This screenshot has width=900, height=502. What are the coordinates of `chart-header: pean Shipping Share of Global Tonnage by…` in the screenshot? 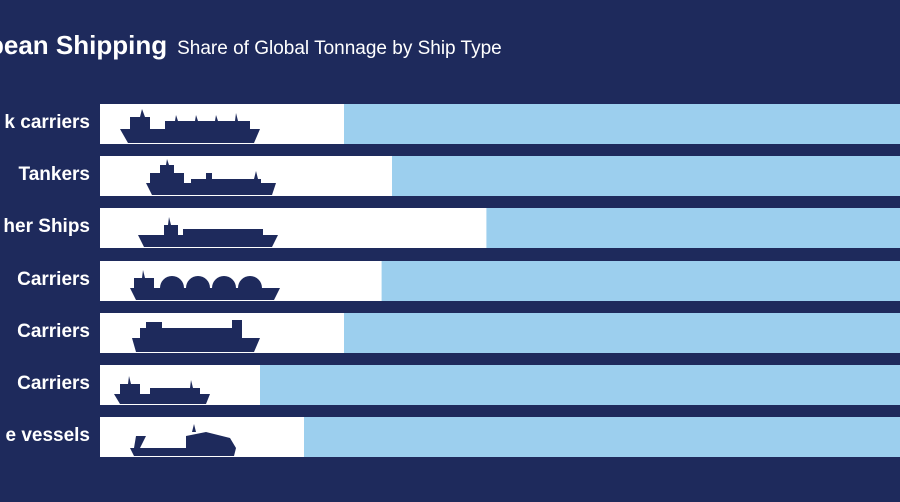 It's located at (251, 47).